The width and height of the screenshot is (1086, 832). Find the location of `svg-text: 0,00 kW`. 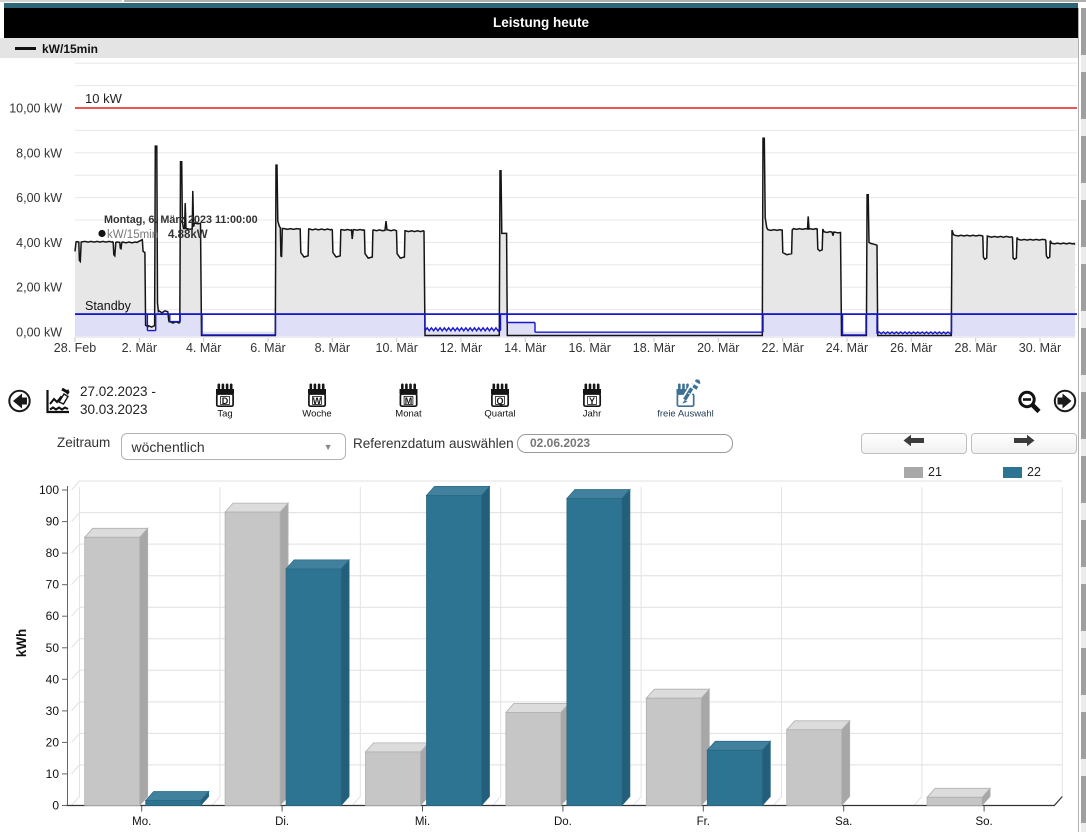

svg-text: 0,00 kW is located at coordinates (39, 333).